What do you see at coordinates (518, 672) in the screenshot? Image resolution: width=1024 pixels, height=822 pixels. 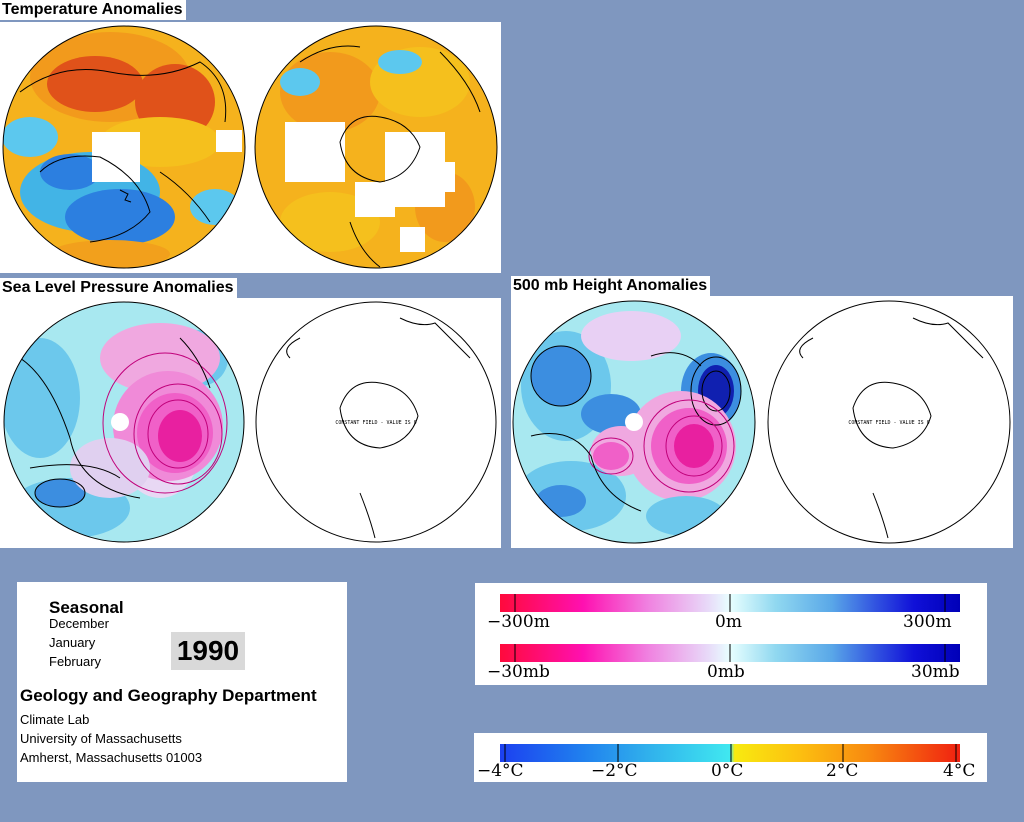 I see `pressure-legend-min: −30mb` at bounding box center [518, 672].